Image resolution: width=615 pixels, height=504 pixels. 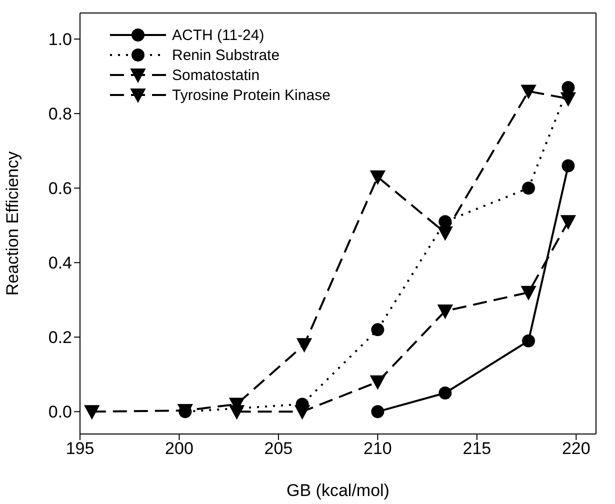 I want to click on x-axis-title: GB (kcal/mol), so click(x=338, y=490).